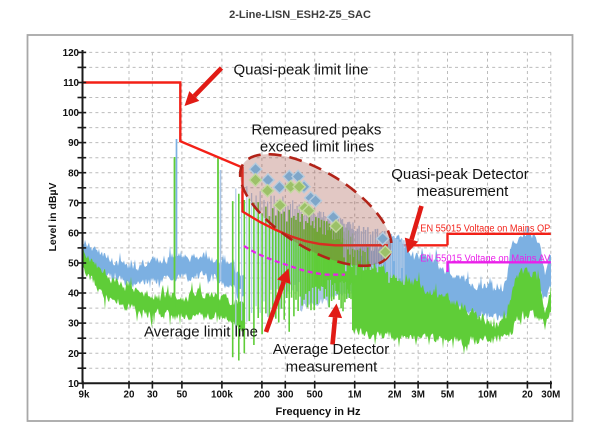  I want to click on svg-text: Average Detector, so click(331, 349).